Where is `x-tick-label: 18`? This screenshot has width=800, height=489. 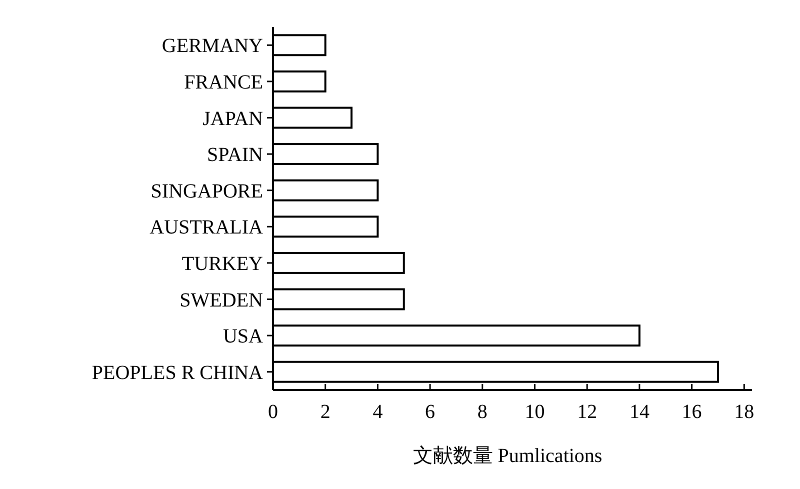
x-tick-label: 18 is located at coordinates (744, 412).